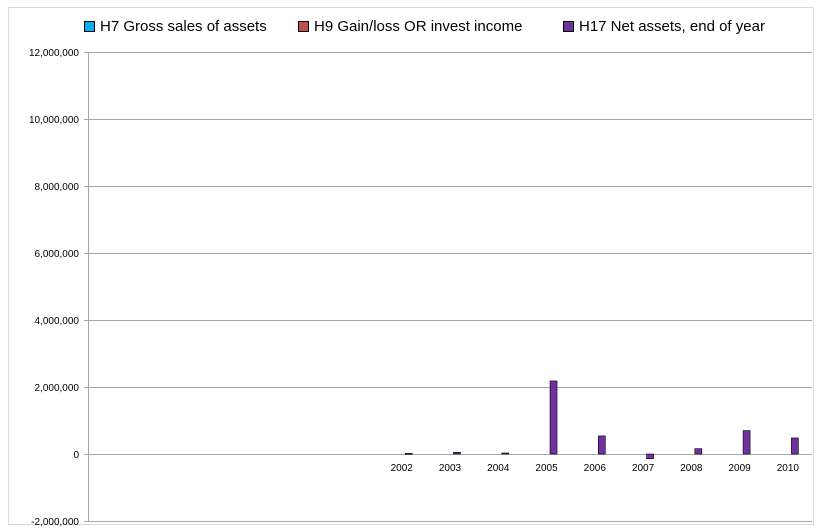 The image size is (820, 529). What do you see at coordinates (57, 388) in the screenshot?
I see `y-tick-label: 2,000,000` at bounding box center [57, 388].